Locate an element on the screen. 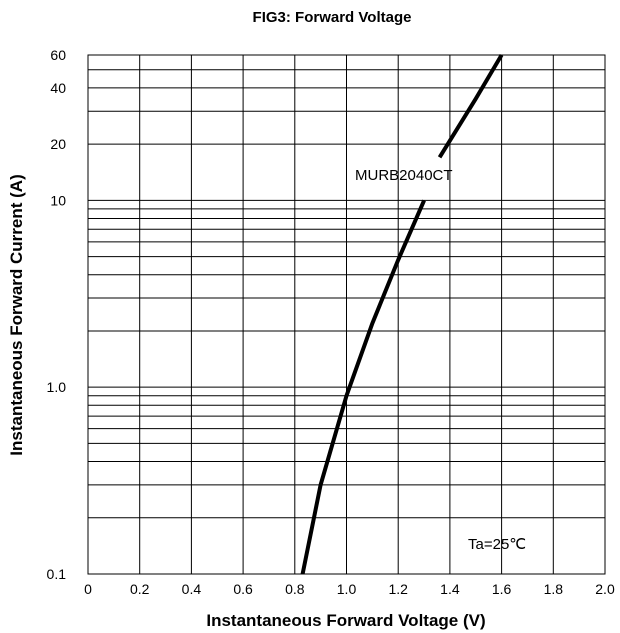 This screenshot has width=620, height=633. x-tick-label: 0.2 is located at coordinates (140, 589).